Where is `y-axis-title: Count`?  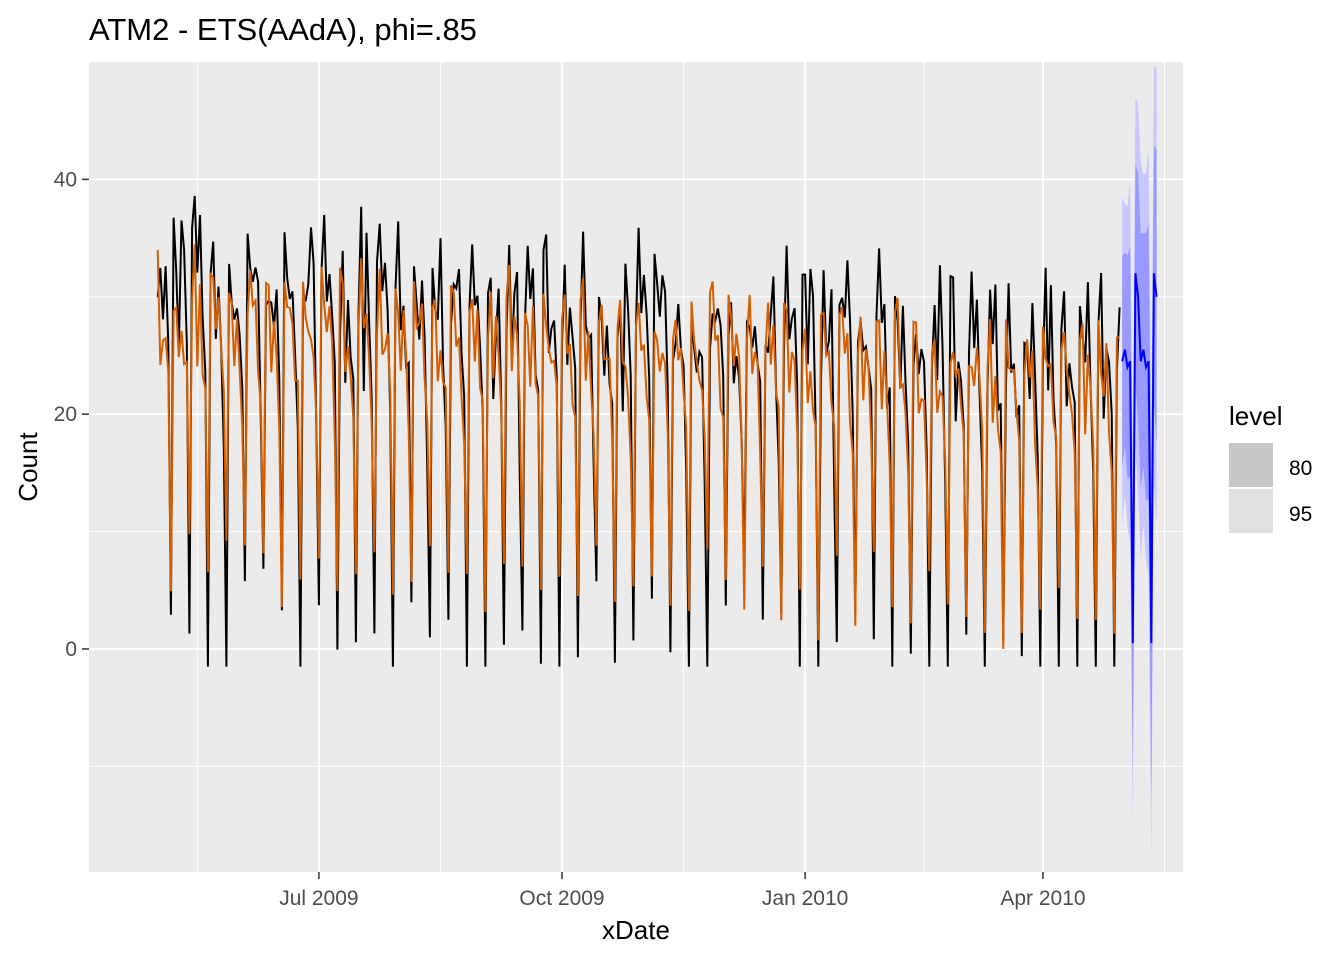 y-axis-title: Count is located at coordinates (28, 467).